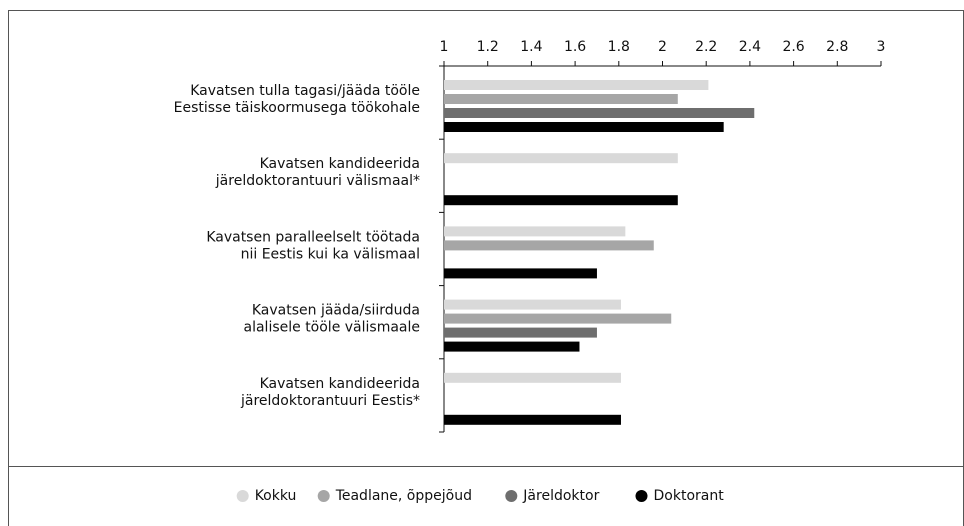  Describe the element at coordinates (837, 47) in the screenshot. I see `x-tick-label: 2.8` at that location.